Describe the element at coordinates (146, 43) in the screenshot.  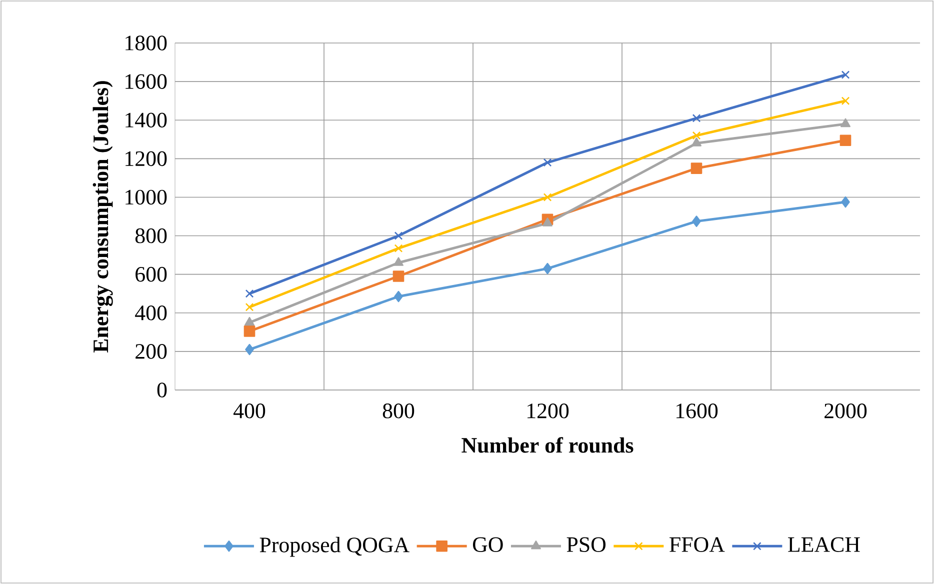
I see `y-tick-label: 1800` at that location.